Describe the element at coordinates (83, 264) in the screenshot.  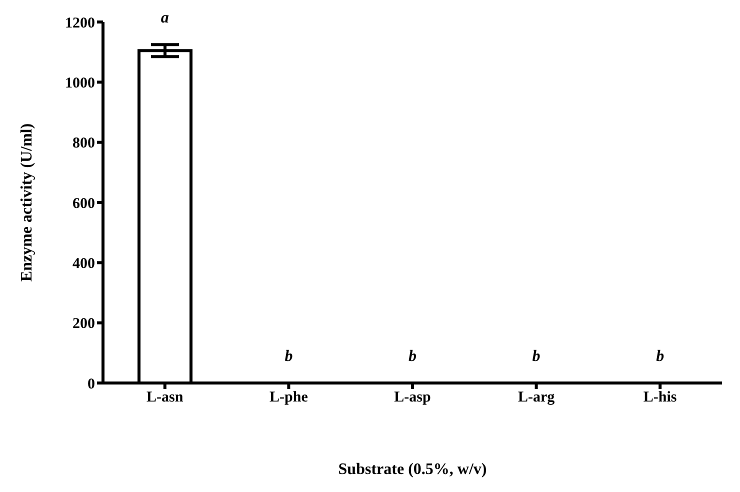
I see `y-tick-label: 400` at that location.